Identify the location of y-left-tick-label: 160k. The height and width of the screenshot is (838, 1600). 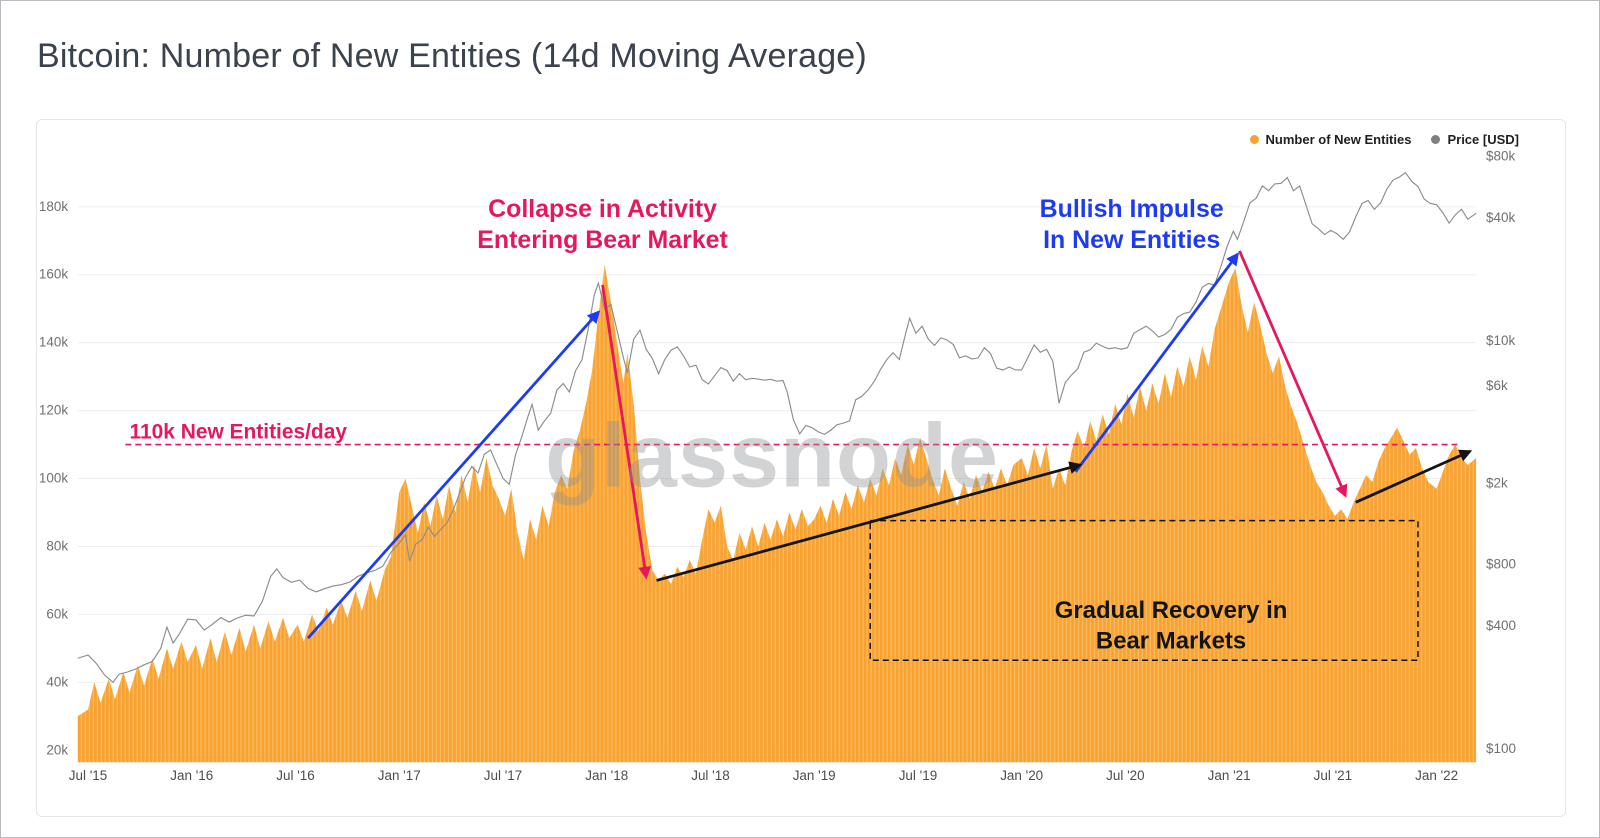
(53, 274).